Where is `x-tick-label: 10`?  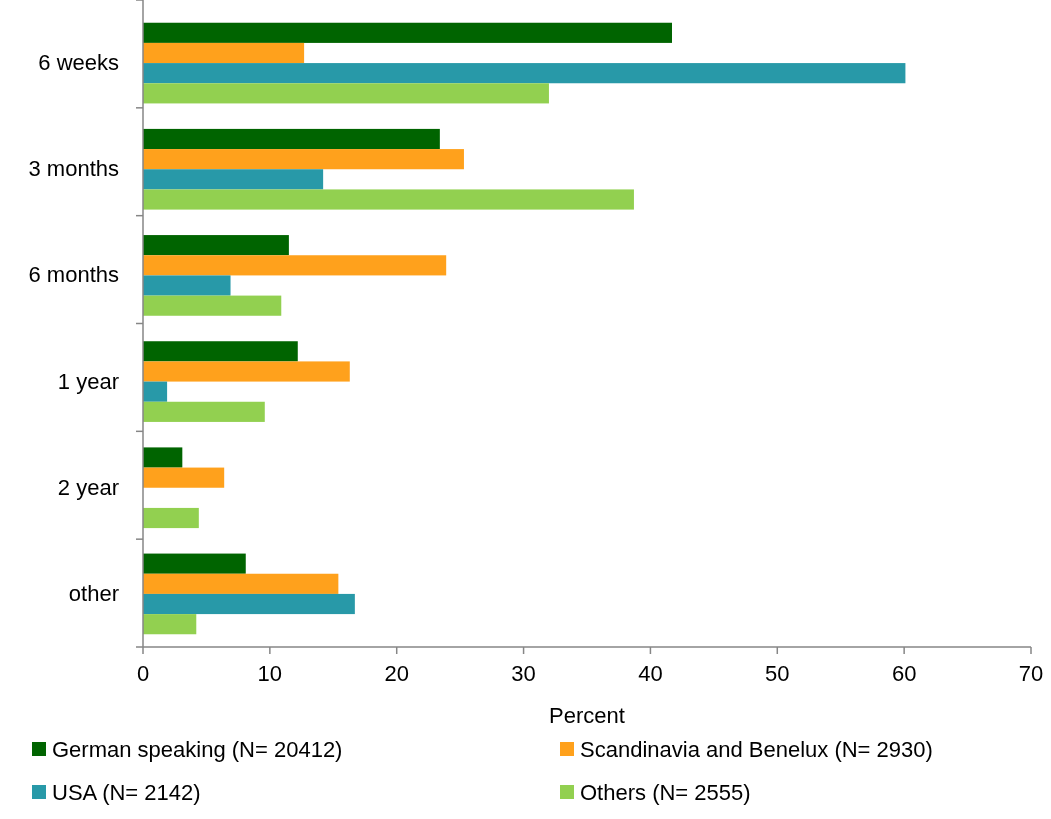
x-tick-label: 10 is located at coordinates (270, 673).